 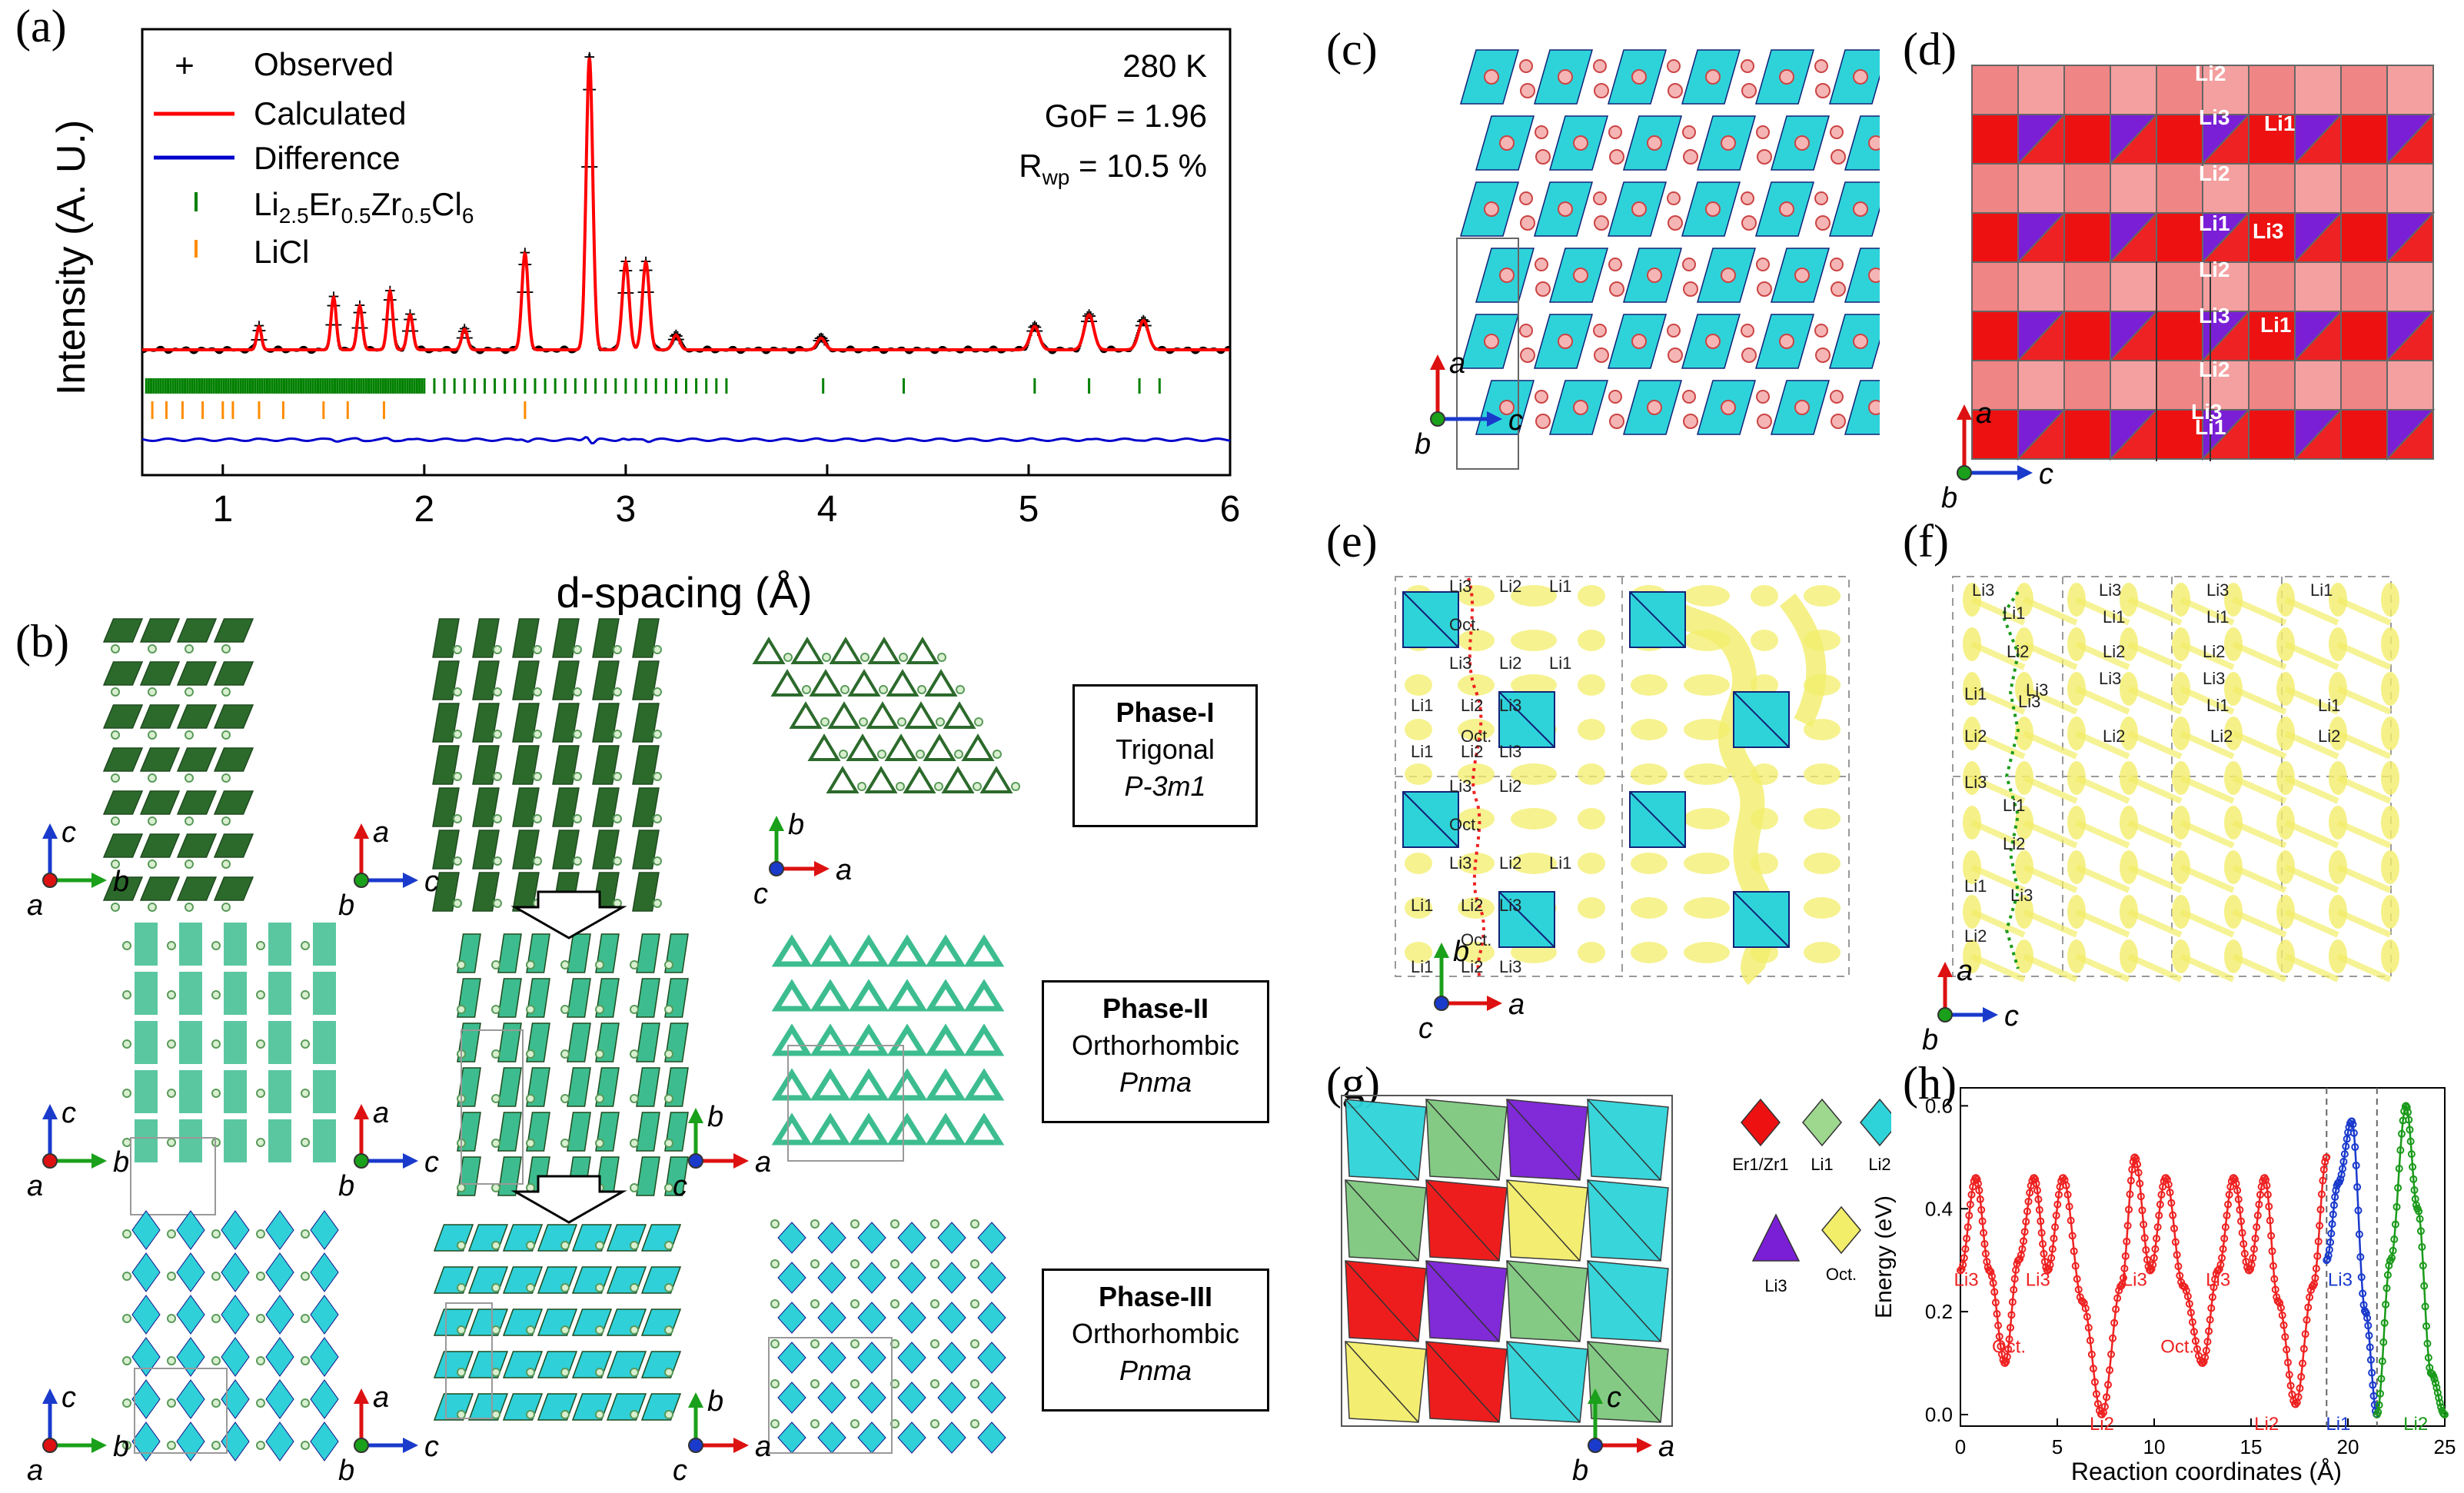 What do you see at coordinates (1624, 1140) in the screenshot?
I see `polyhedron-edge` at bounding box center [1624, 1140].